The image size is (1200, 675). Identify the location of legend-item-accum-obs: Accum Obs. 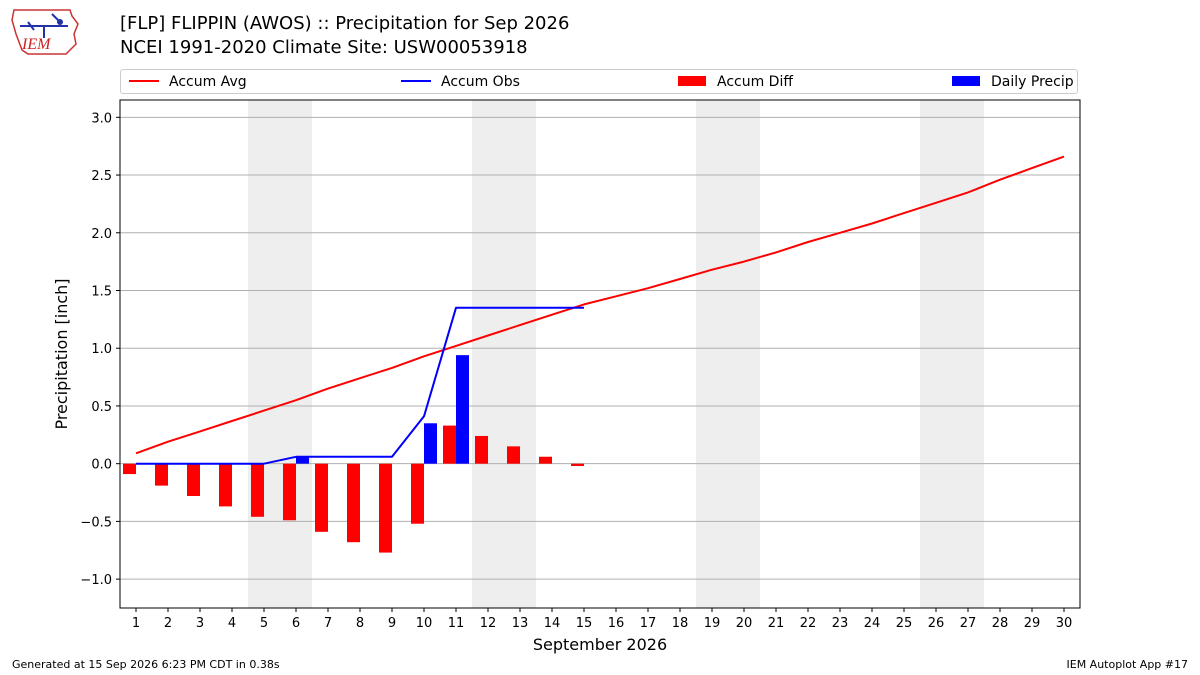
(460, 82).